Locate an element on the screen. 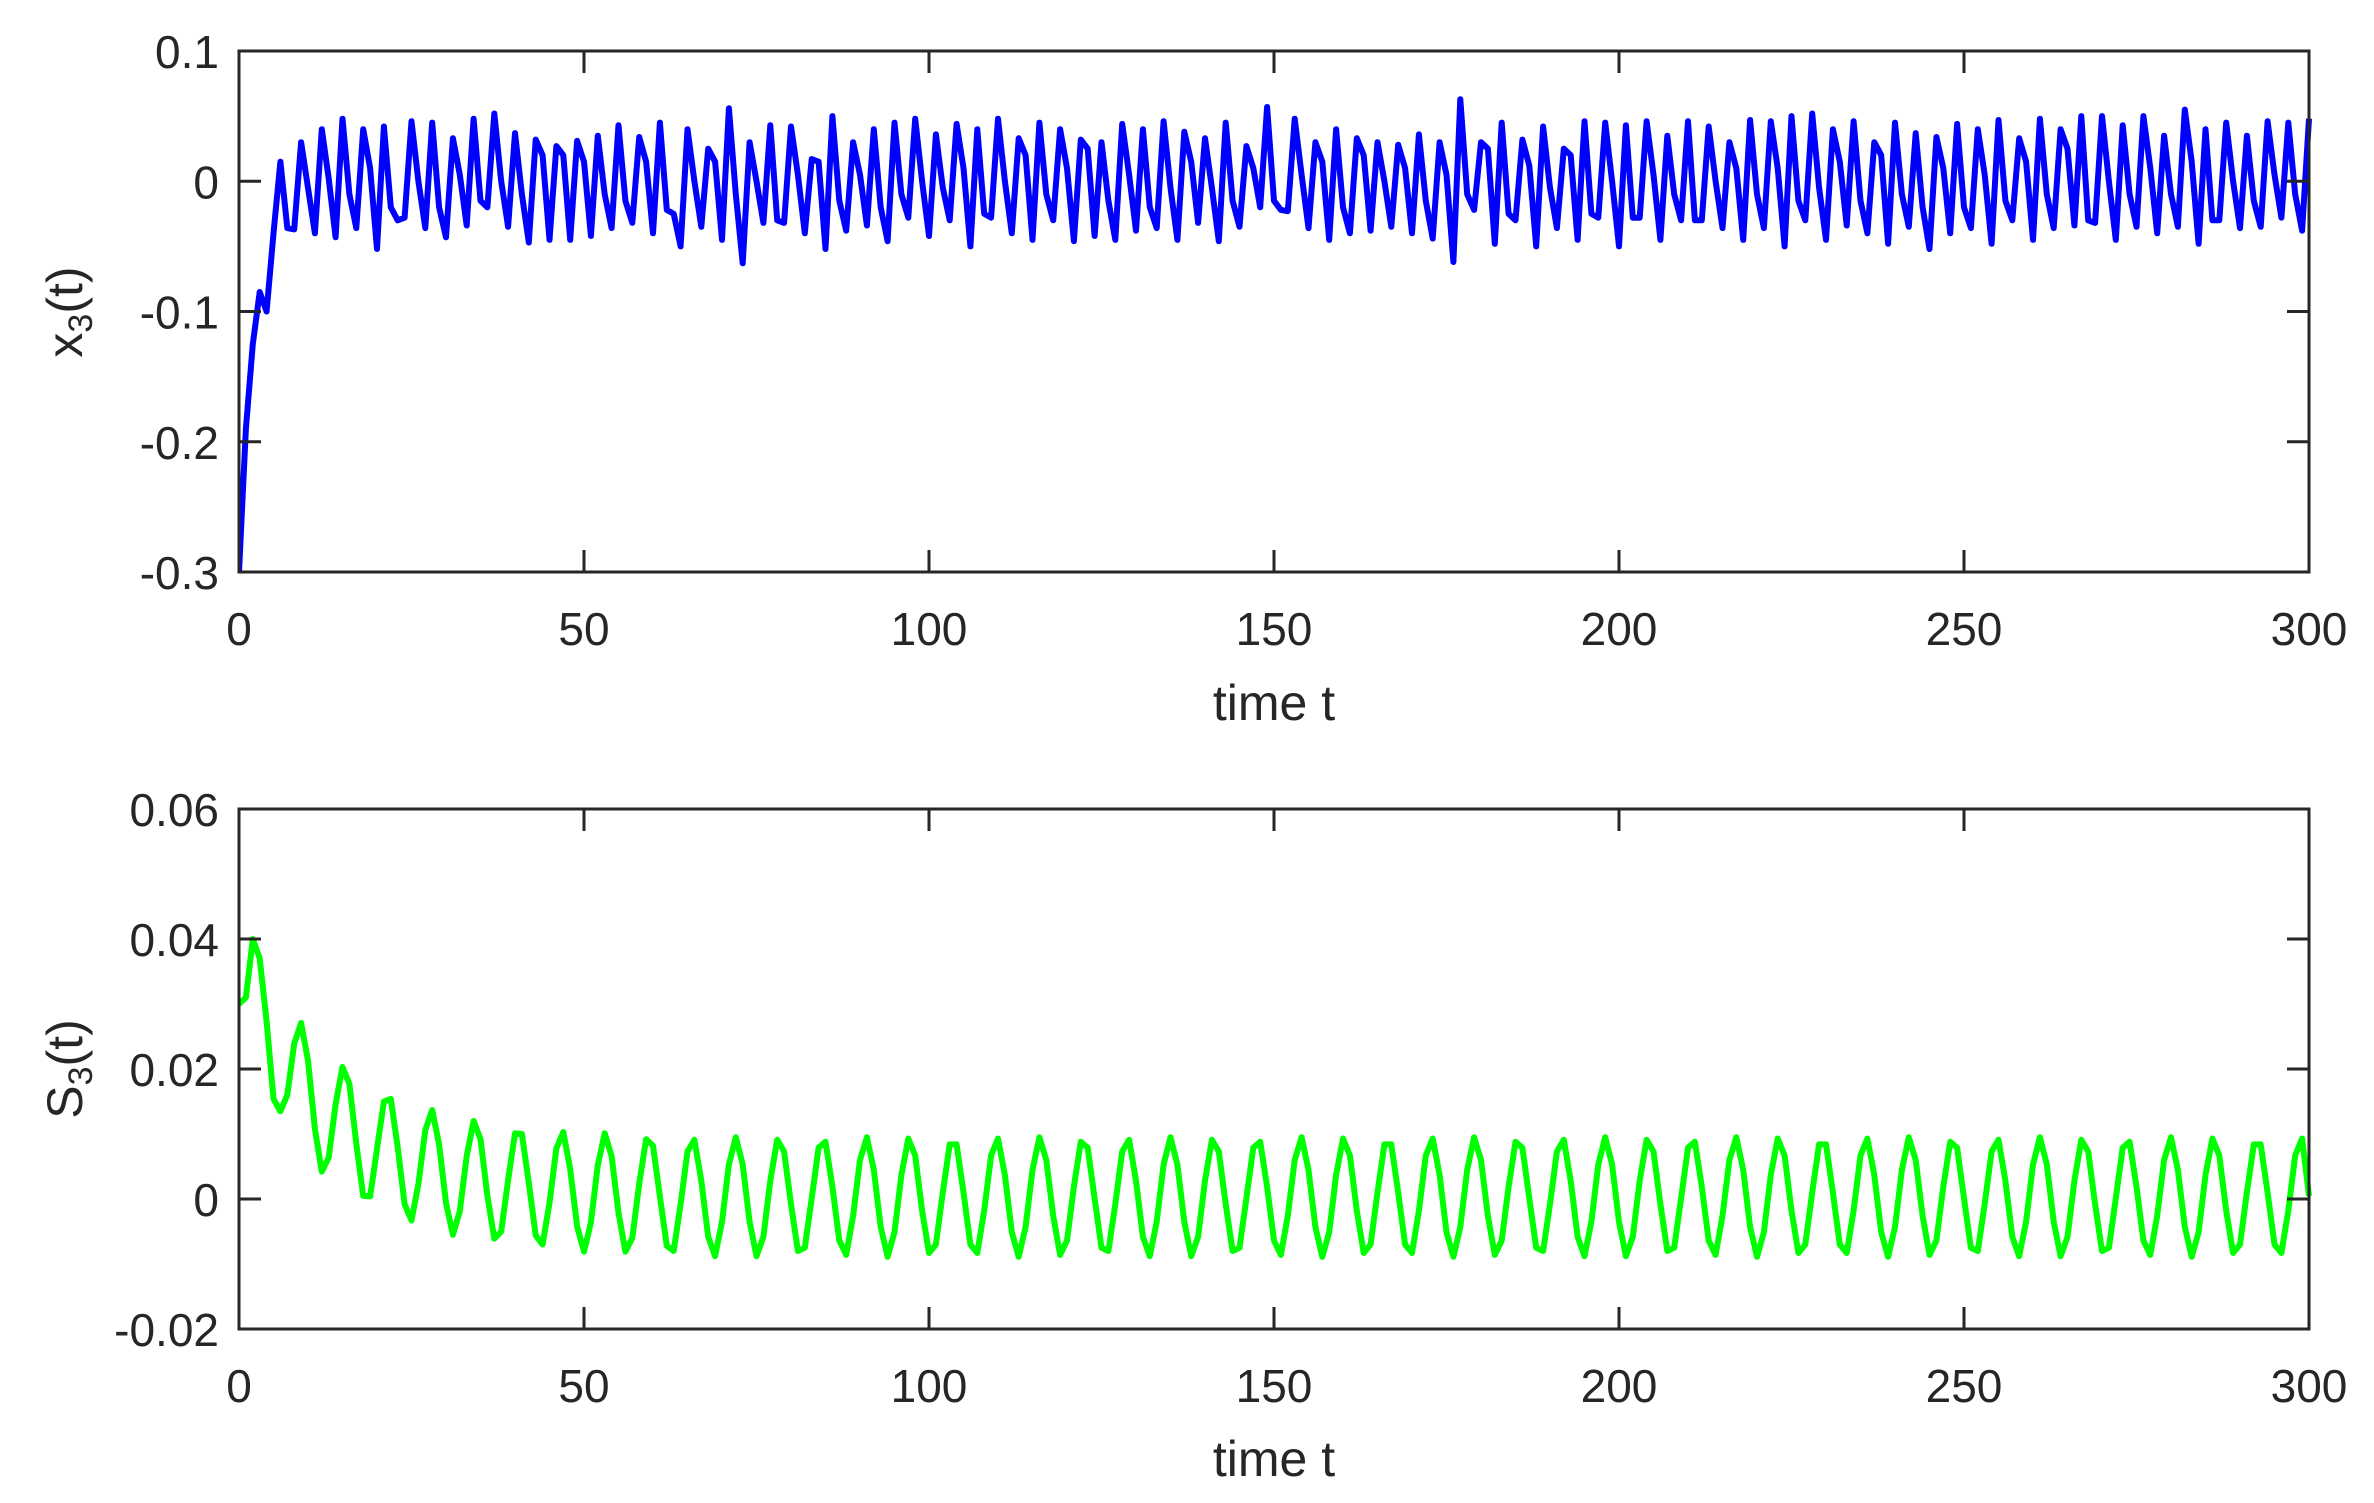 The height and width of the screenshot is (1503, 2374). y-tick-label: -0.2 is located at coordinates (179, 443).